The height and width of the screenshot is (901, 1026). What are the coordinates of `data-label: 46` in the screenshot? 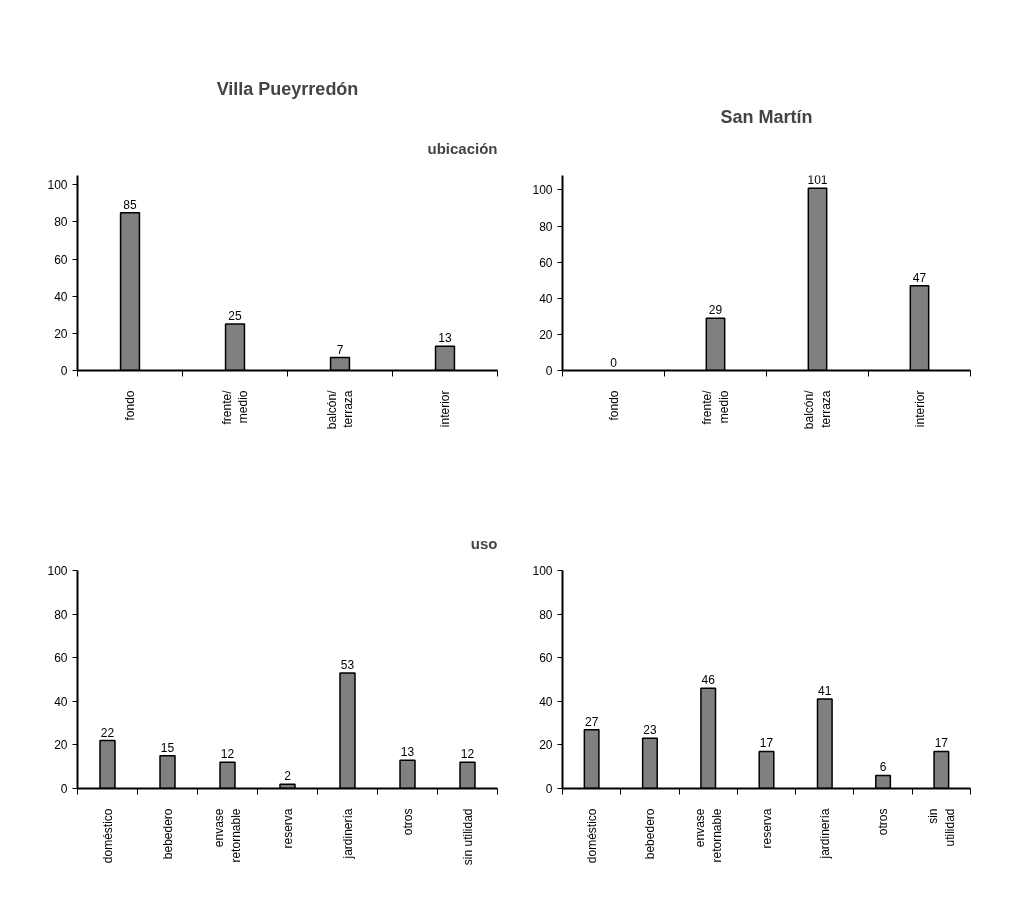 It's located at (708, 680).